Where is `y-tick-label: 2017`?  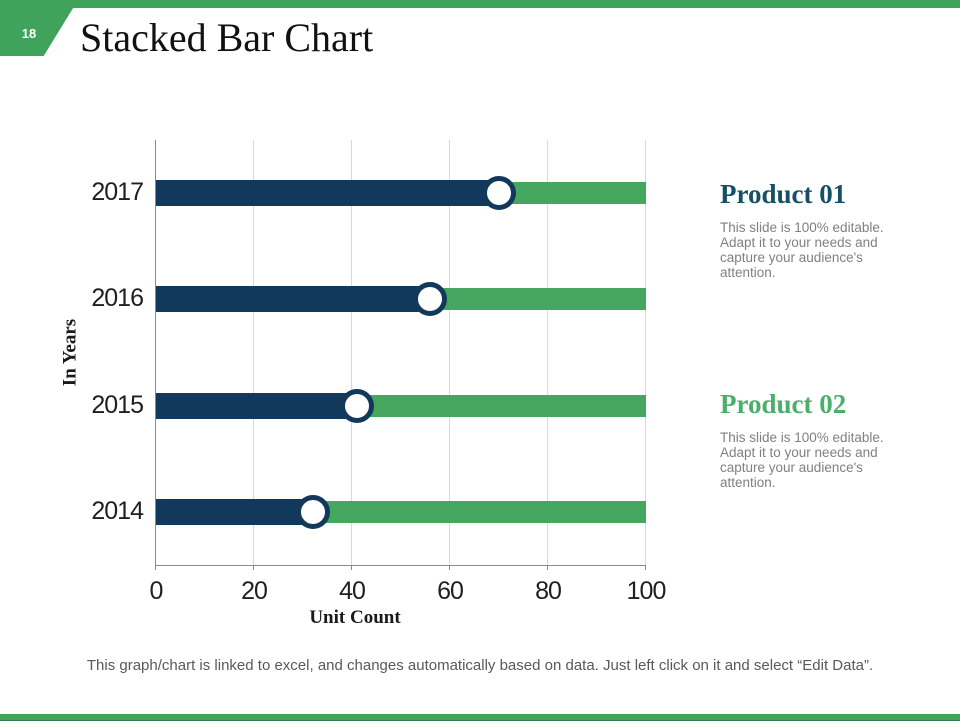
y-tick-label: 2017 is located at coordinates (117, 192).